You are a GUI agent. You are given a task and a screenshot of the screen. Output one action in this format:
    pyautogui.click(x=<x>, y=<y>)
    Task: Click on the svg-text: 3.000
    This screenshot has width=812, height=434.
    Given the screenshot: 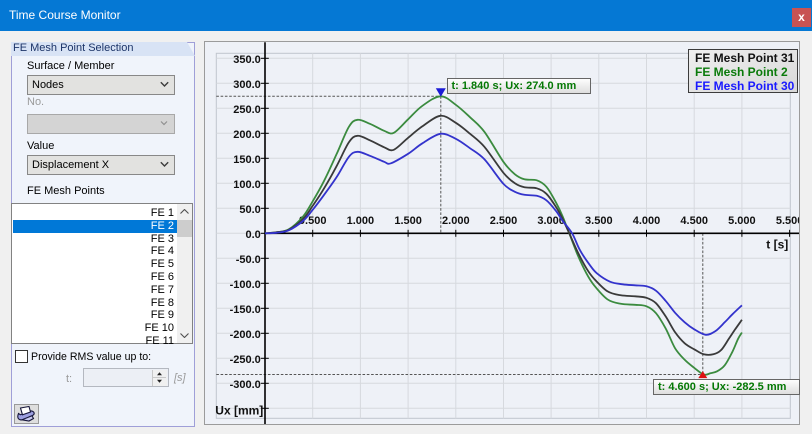 What is the action you would take?
    pyautogui.click(x=551, y=221)
    